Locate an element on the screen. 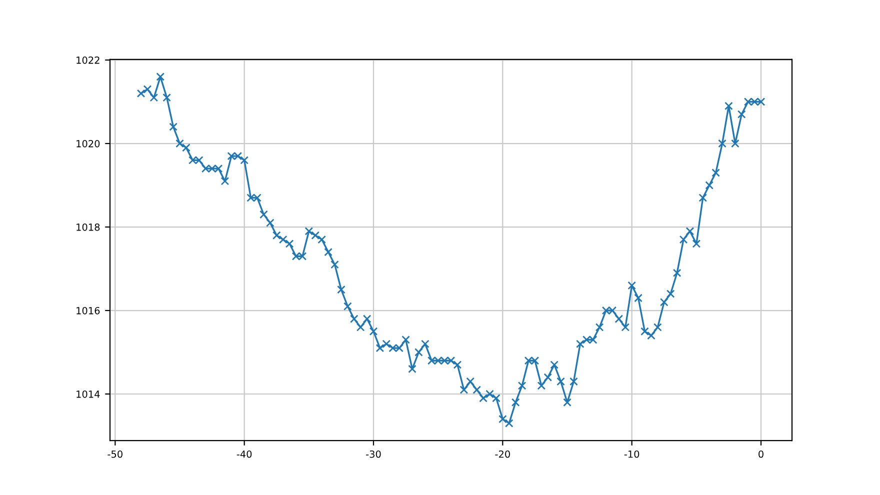 The width and height of the screenshot is (880, 495). y-tick-label: 1018 is located at coordinates (88, 227).